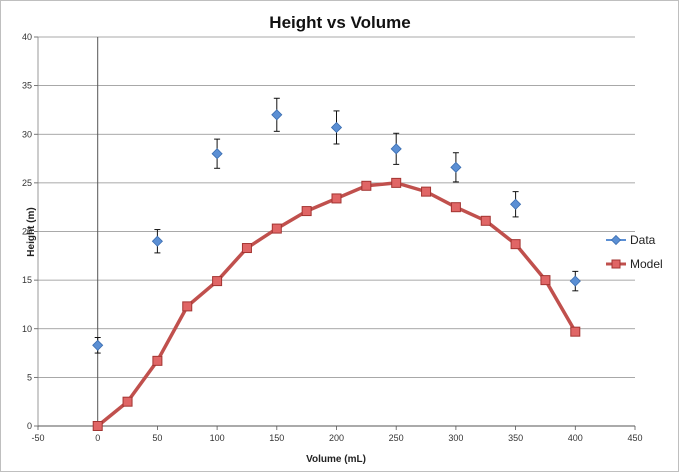 This screenshot has height=472, width=679. Describe the element at coordinates (455, 438) in the screenshot. I see `x-tick-label-300: 300` at that location.